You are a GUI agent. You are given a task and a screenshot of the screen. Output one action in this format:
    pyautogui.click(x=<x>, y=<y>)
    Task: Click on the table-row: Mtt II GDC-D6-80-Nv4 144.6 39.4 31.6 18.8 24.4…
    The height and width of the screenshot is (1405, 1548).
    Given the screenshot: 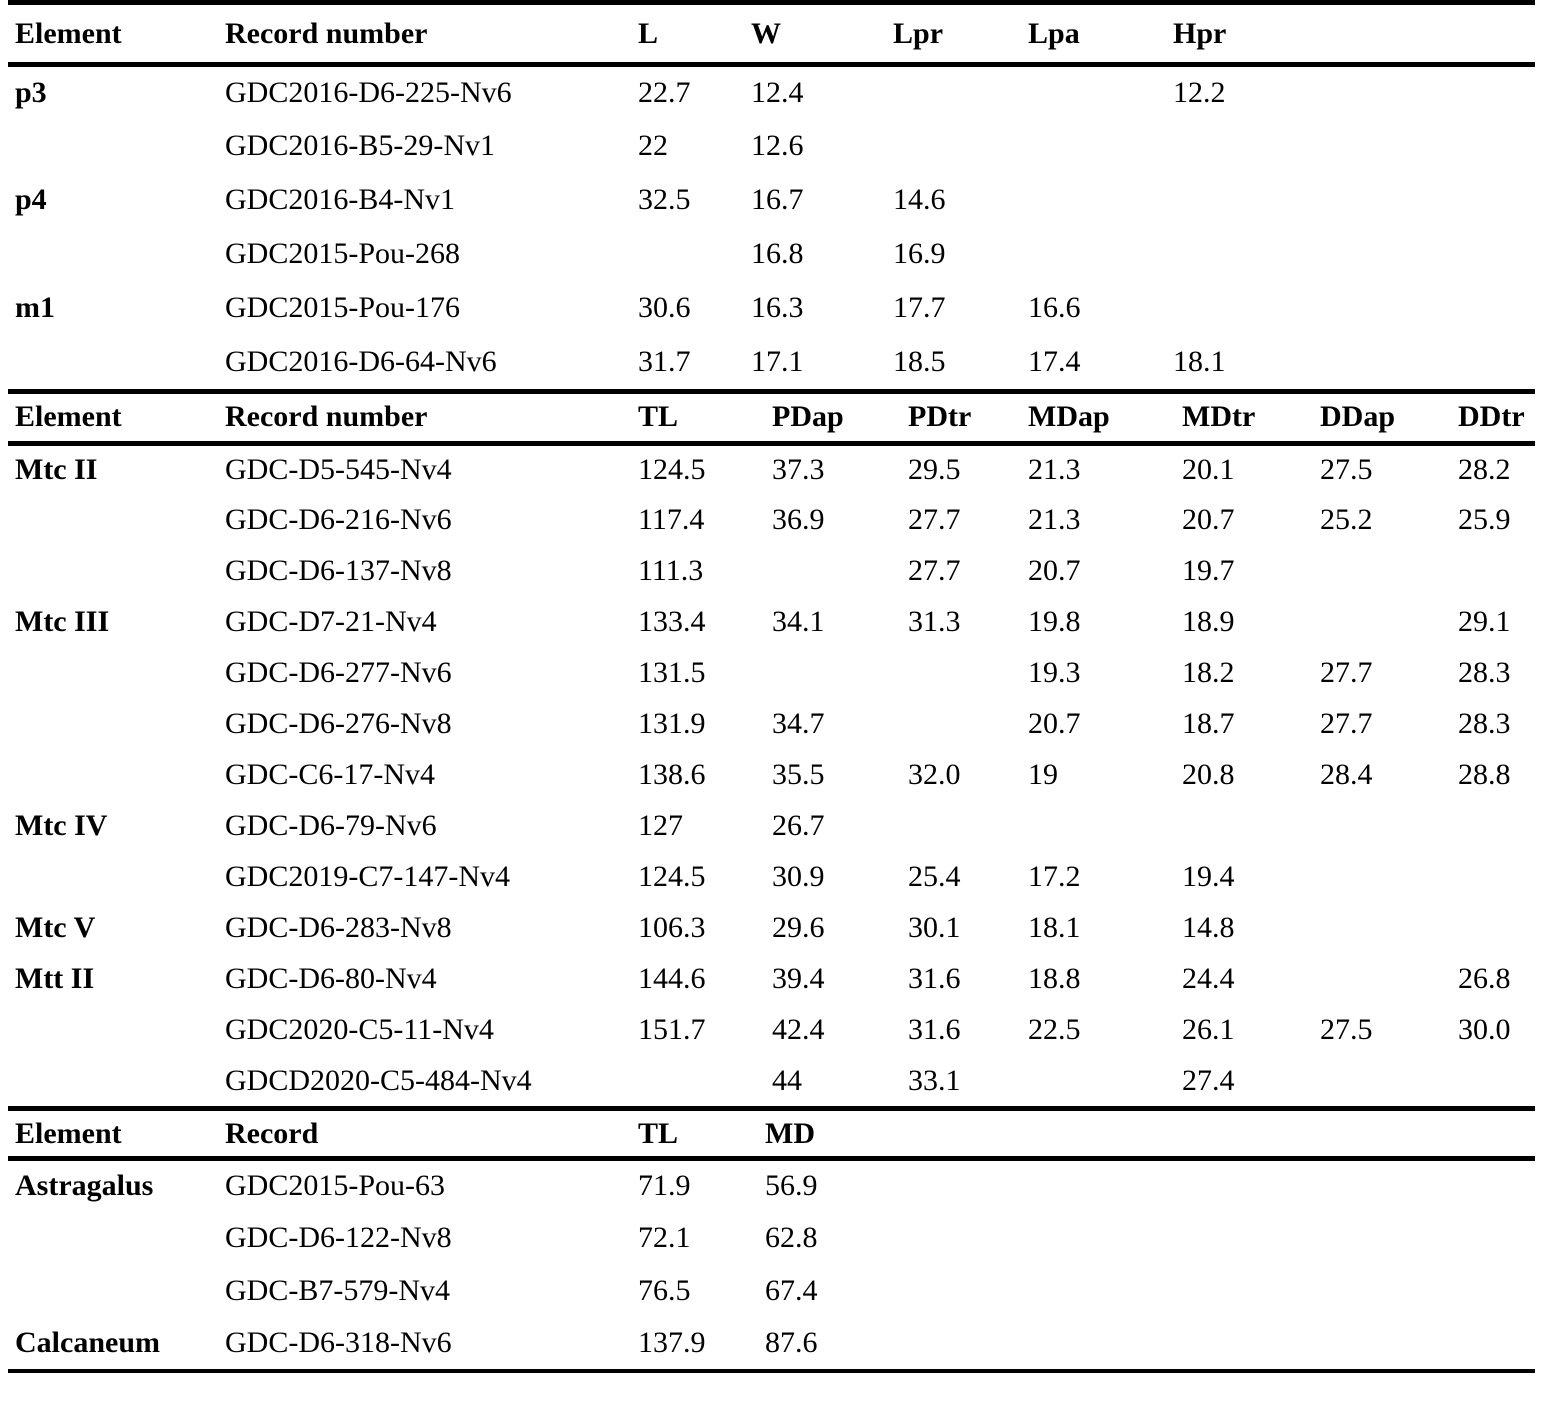 What is the action you would take?
    pyautogui.click(x=771, y=978)
    